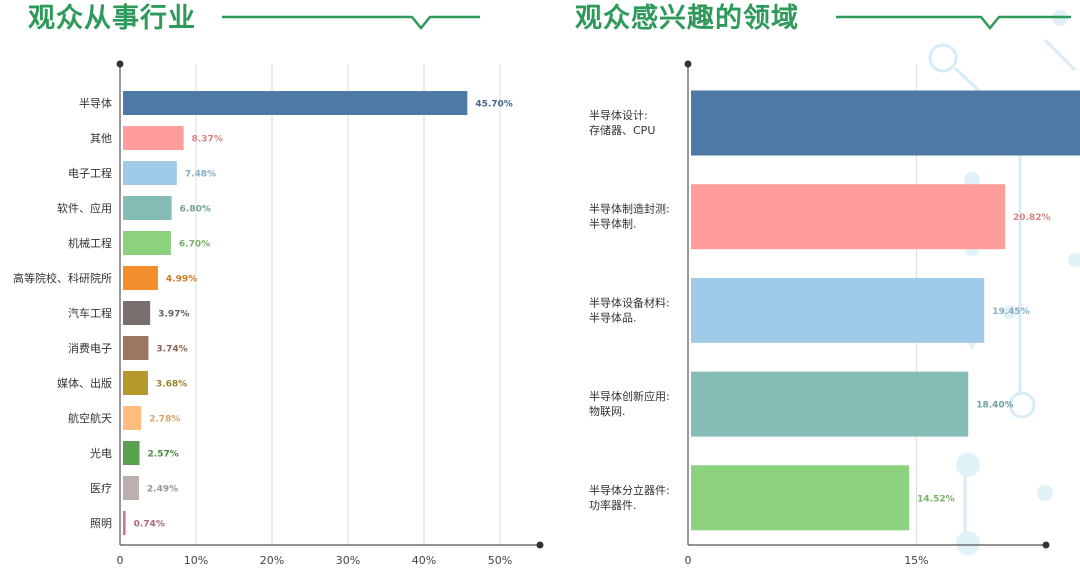 This screenshot has height=588, width=1080. What do you see at coordinates (629, 216) in the screenshot?
I see `category-label: 半导体制造封测:半导体制.` at bounding box center [629, 216].